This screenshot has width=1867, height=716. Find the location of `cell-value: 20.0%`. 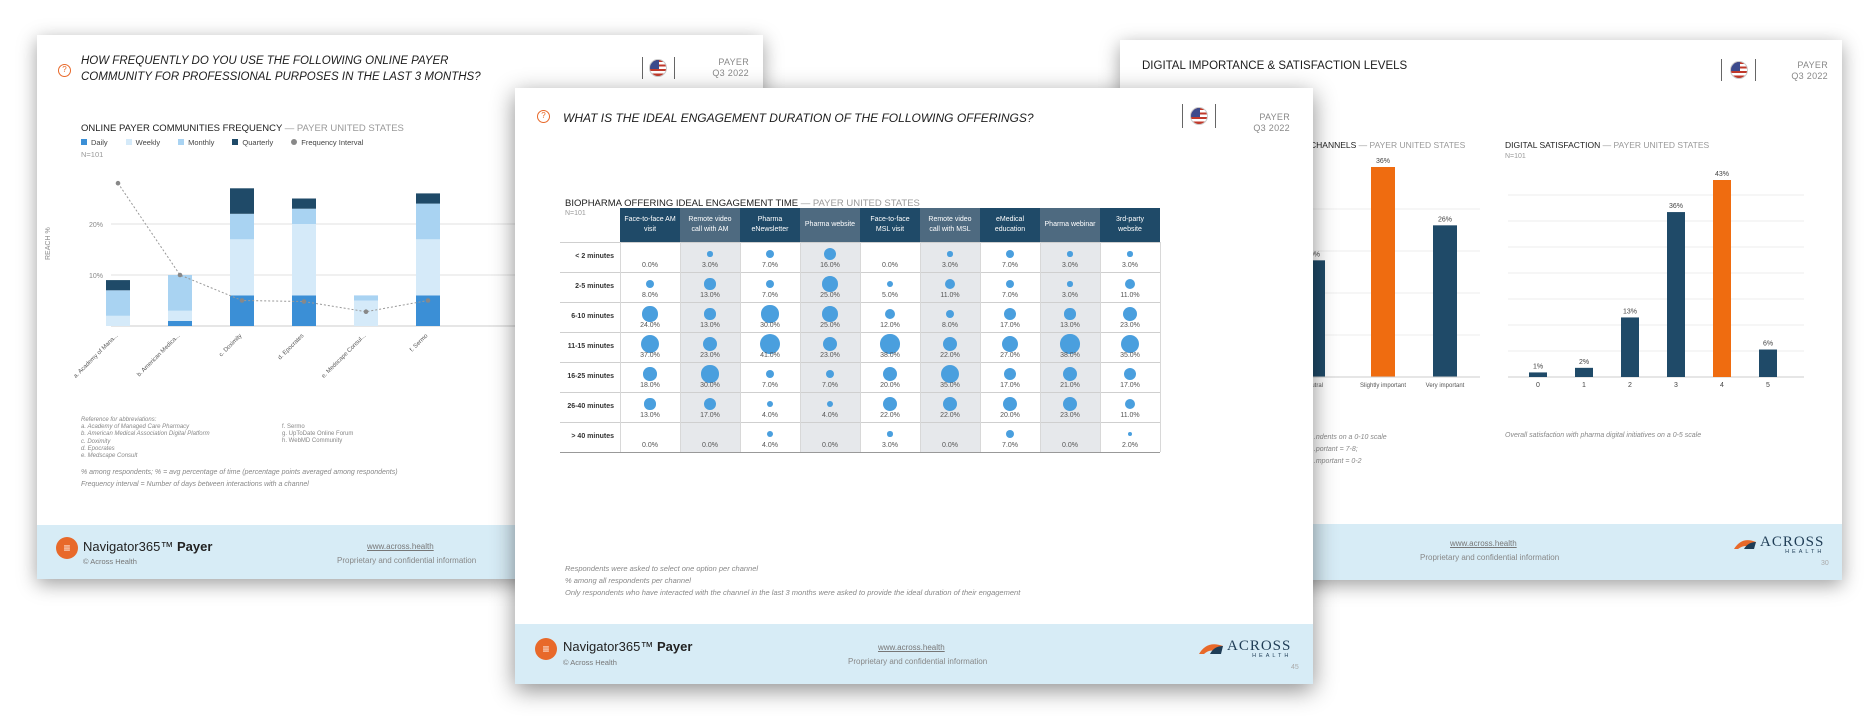

cell-value: 20.0% is located at coordinates (1010, 415).